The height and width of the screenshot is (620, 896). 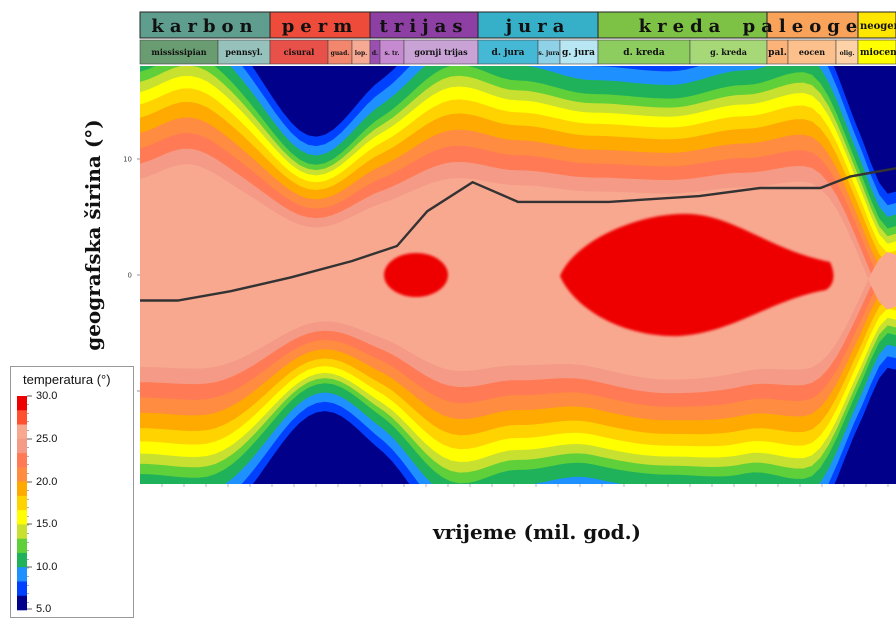 I want to click on hot-core-kreda, so click(x=697, y=275).